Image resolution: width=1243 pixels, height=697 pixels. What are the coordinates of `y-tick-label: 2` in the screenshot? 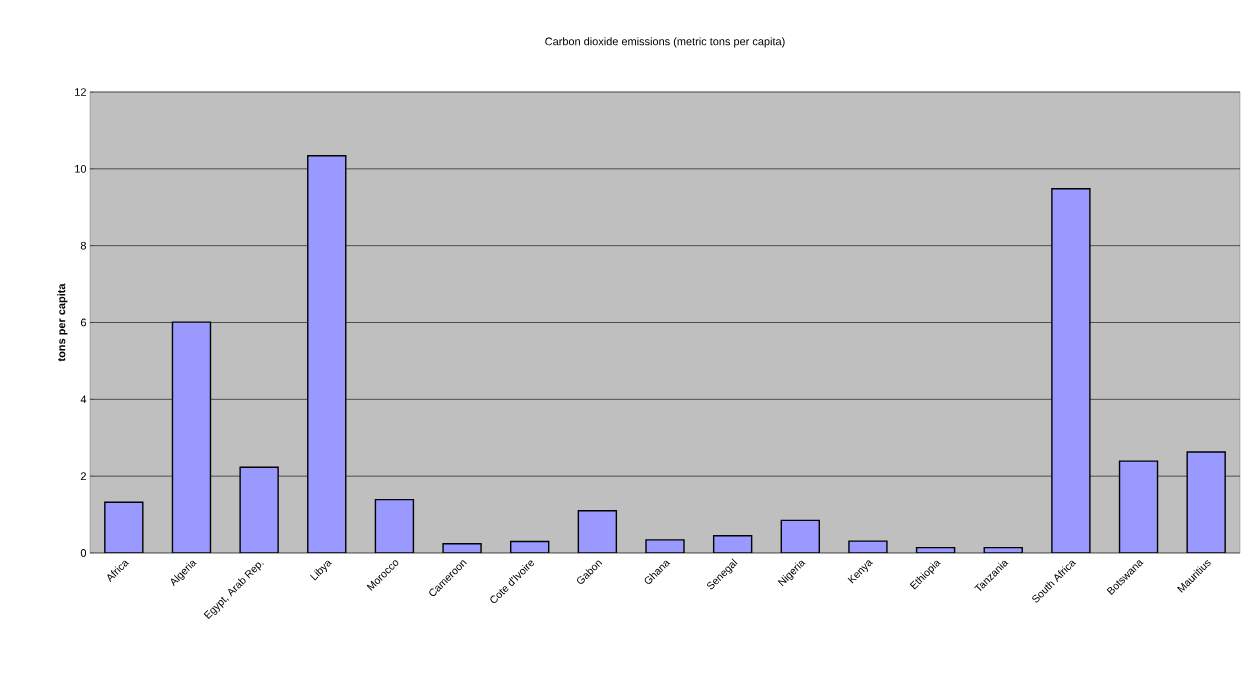 It's located at (83, 476).